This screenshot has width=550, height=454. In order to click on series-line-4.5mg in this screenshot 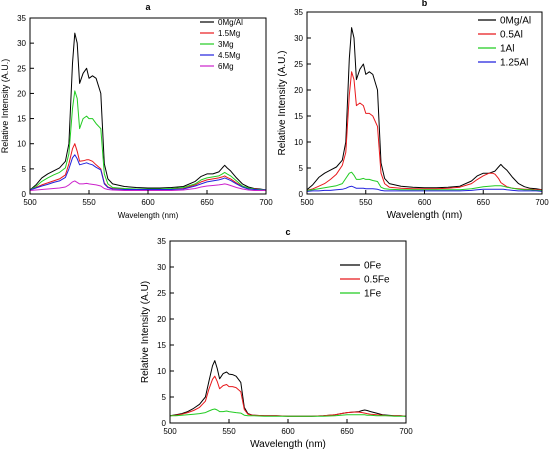, I will do `click(147, 172)`.